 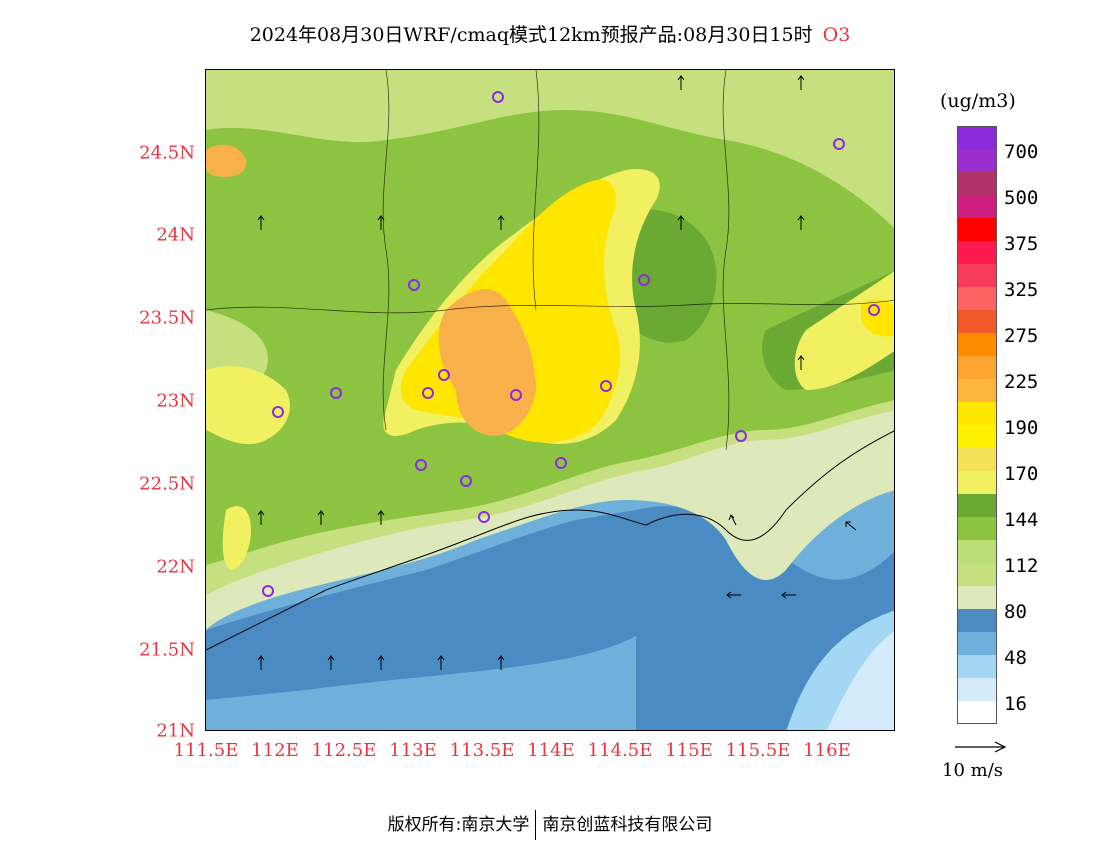 What do you see at coordinates (627, 825) in the screenshot?
I see `copyright-company: 南京创蓝科技有限公司` at bounding box center [627, 825].